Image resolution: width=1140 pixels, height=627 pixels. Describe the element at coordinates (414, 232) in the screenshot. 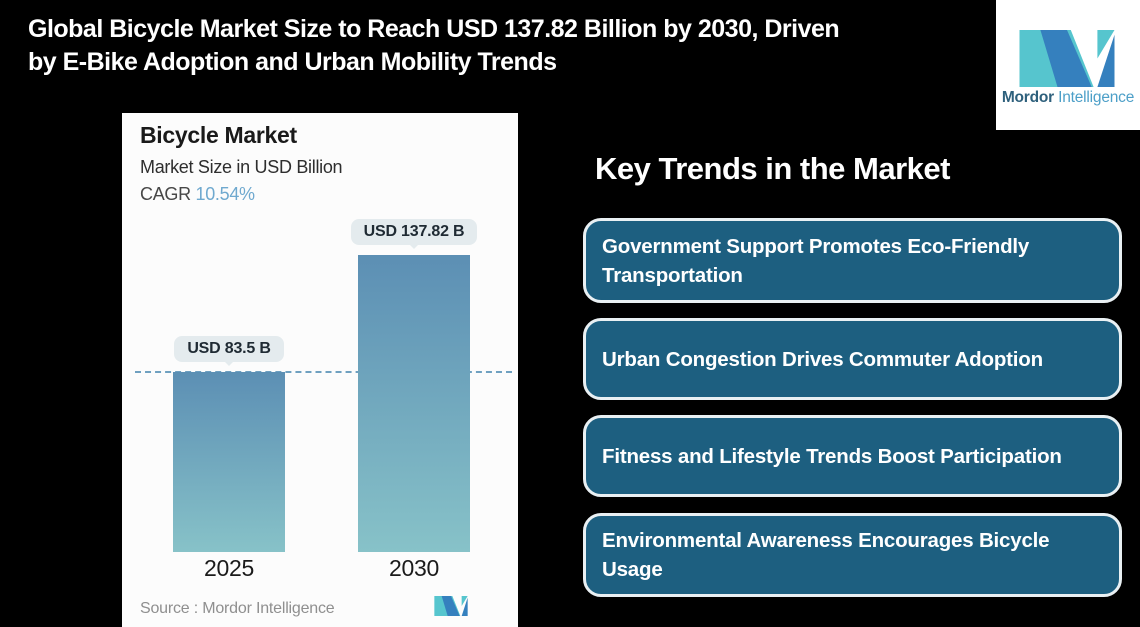

I see `value-label-2030: USD 137.82 B` at that location.